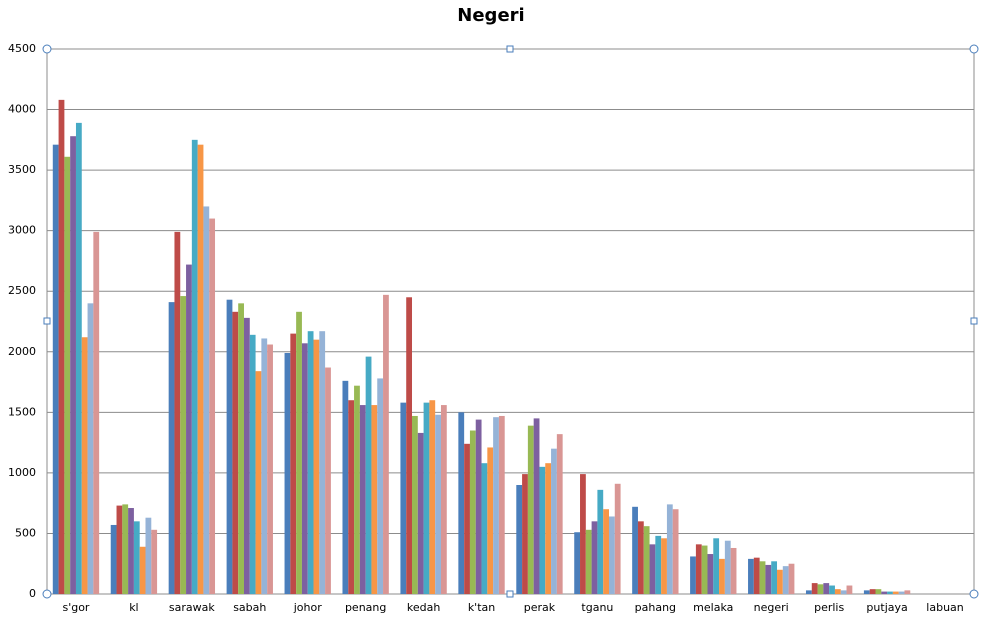  What do you see at coordinates (713, 607) in the screenshot?
I see `x-tick-label: melaka` at bounding box center [713, 607].